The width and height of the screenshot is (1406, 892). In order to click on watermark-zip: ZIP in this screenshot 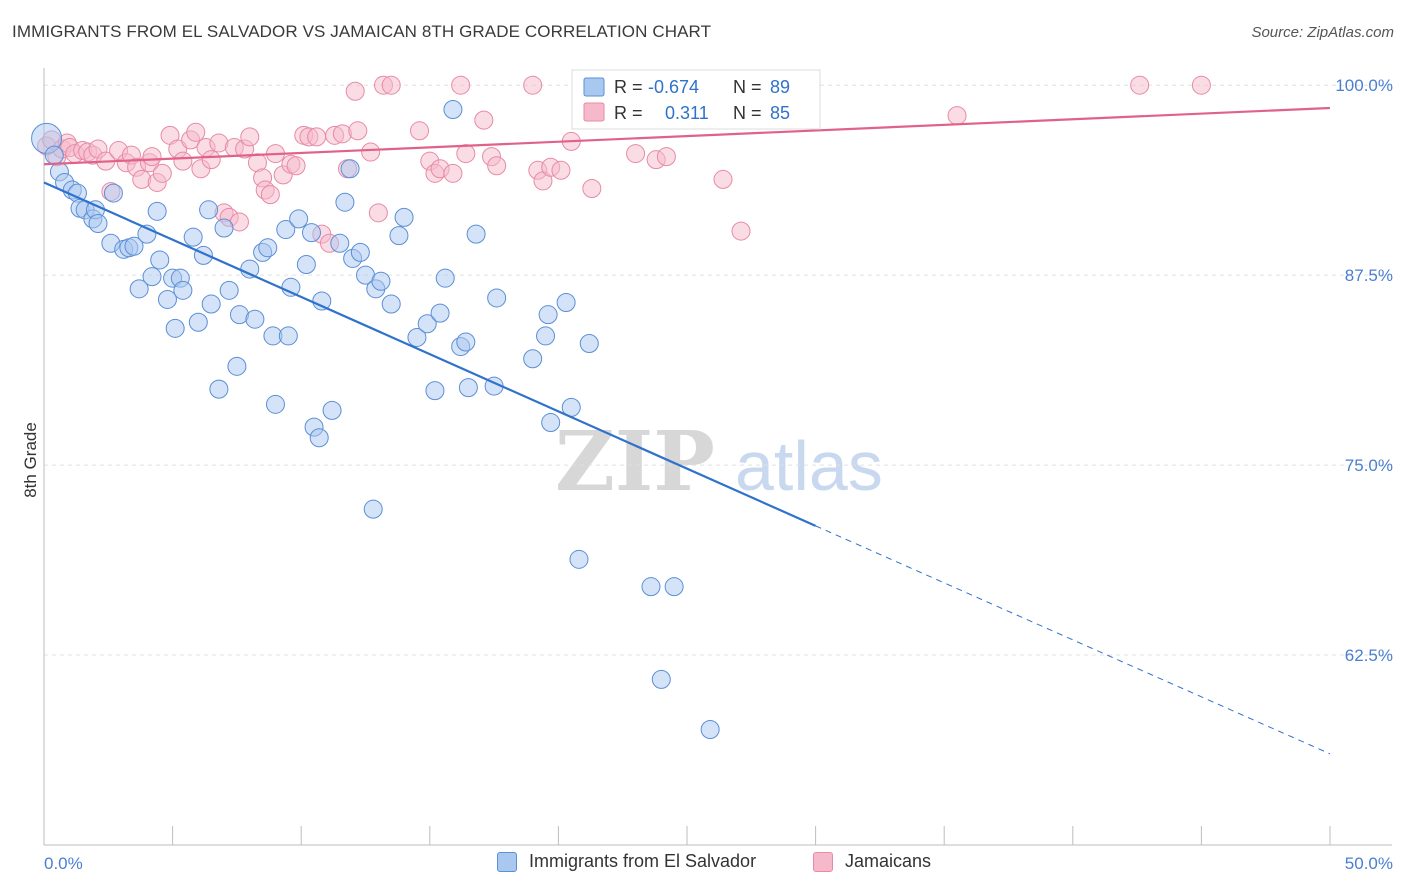, I will do `click(635, 462)`.